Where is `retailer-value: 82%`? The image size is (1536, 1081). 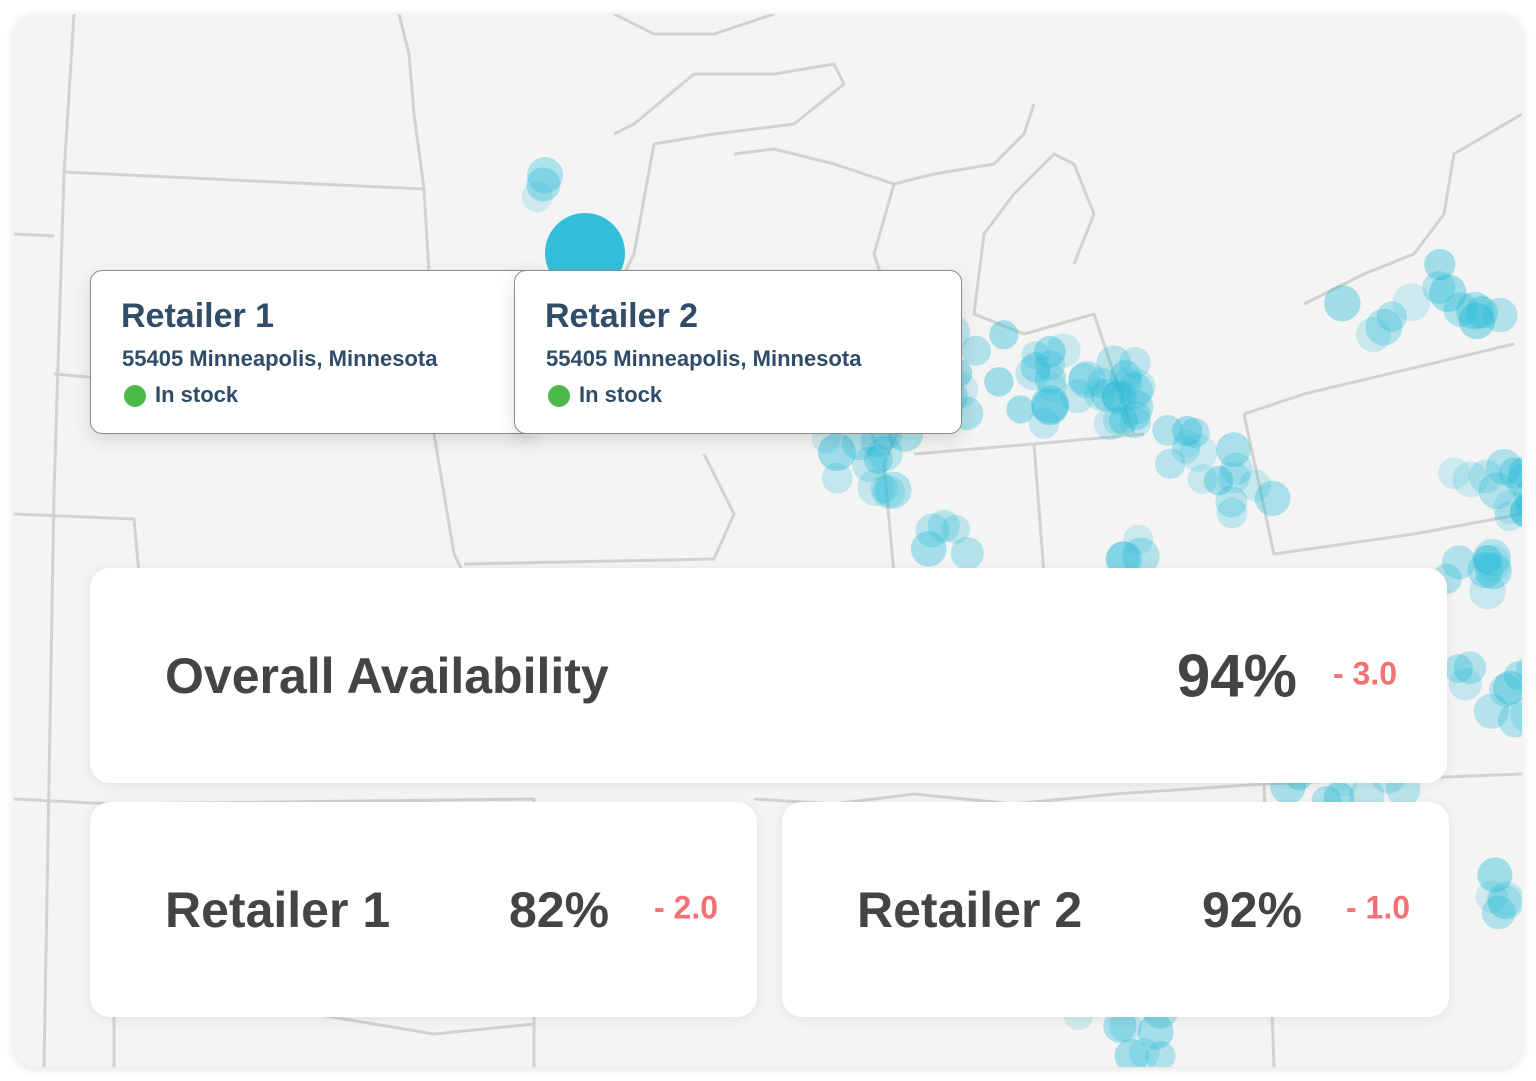
retailer-value: 82% is located at coordinates (559, 909).